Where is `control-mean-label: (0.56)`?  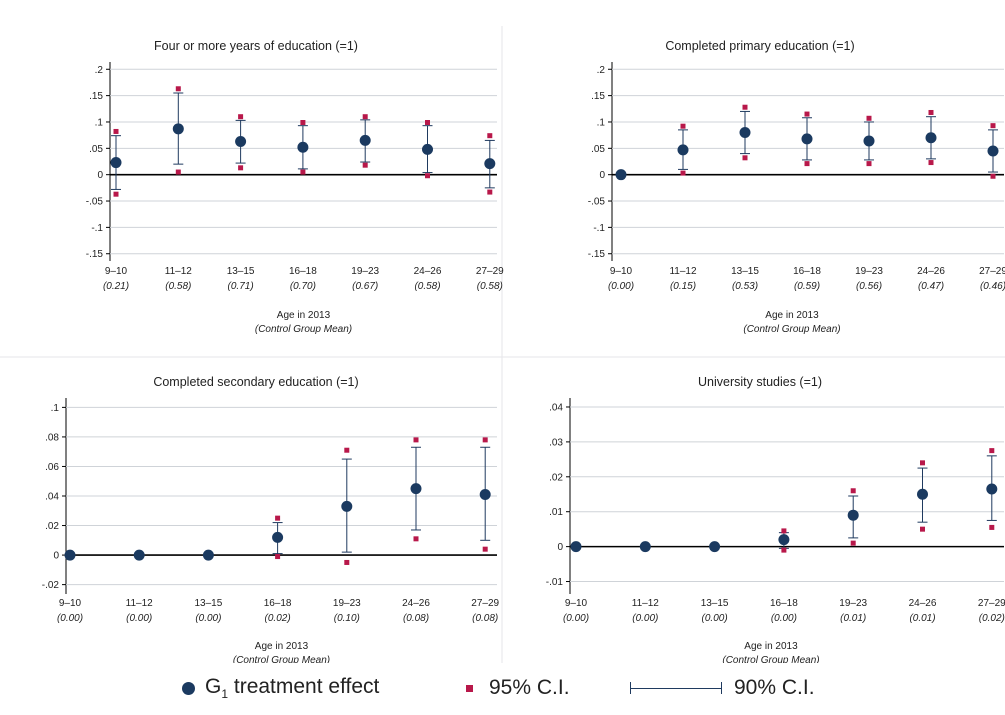 control-mean-label: (0.56) is located at coordinates (869, 286).